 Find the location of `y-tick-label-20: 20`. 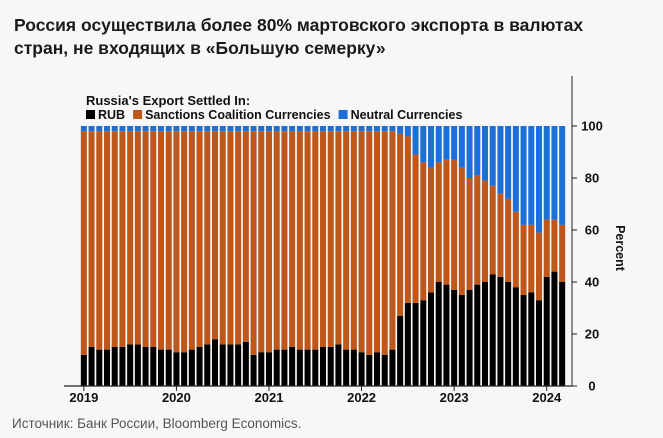

y-tick-label-20: 20 is located at coordinates (592, 334).